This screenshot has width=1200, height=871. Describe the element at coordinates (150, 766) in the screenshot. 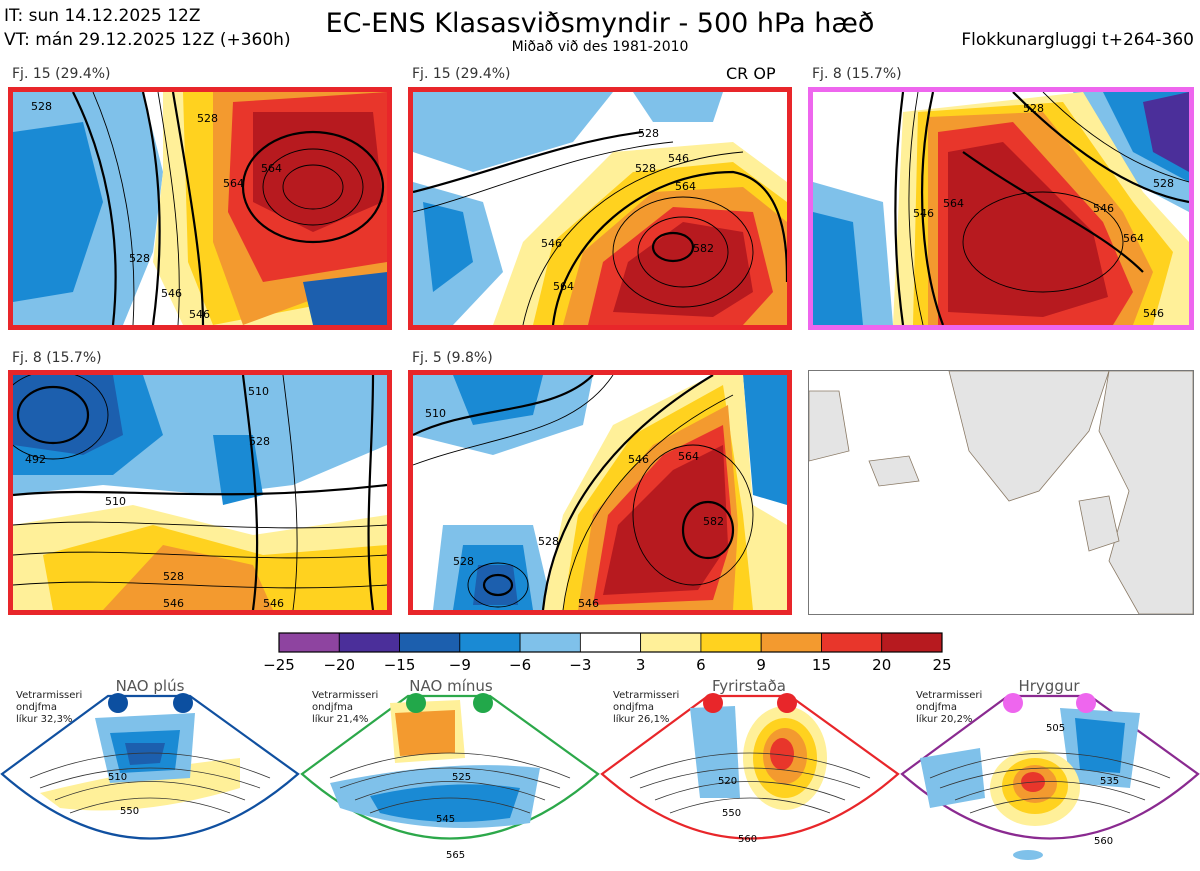

I see `regime-map-nao-plus: 510 550` at that location.